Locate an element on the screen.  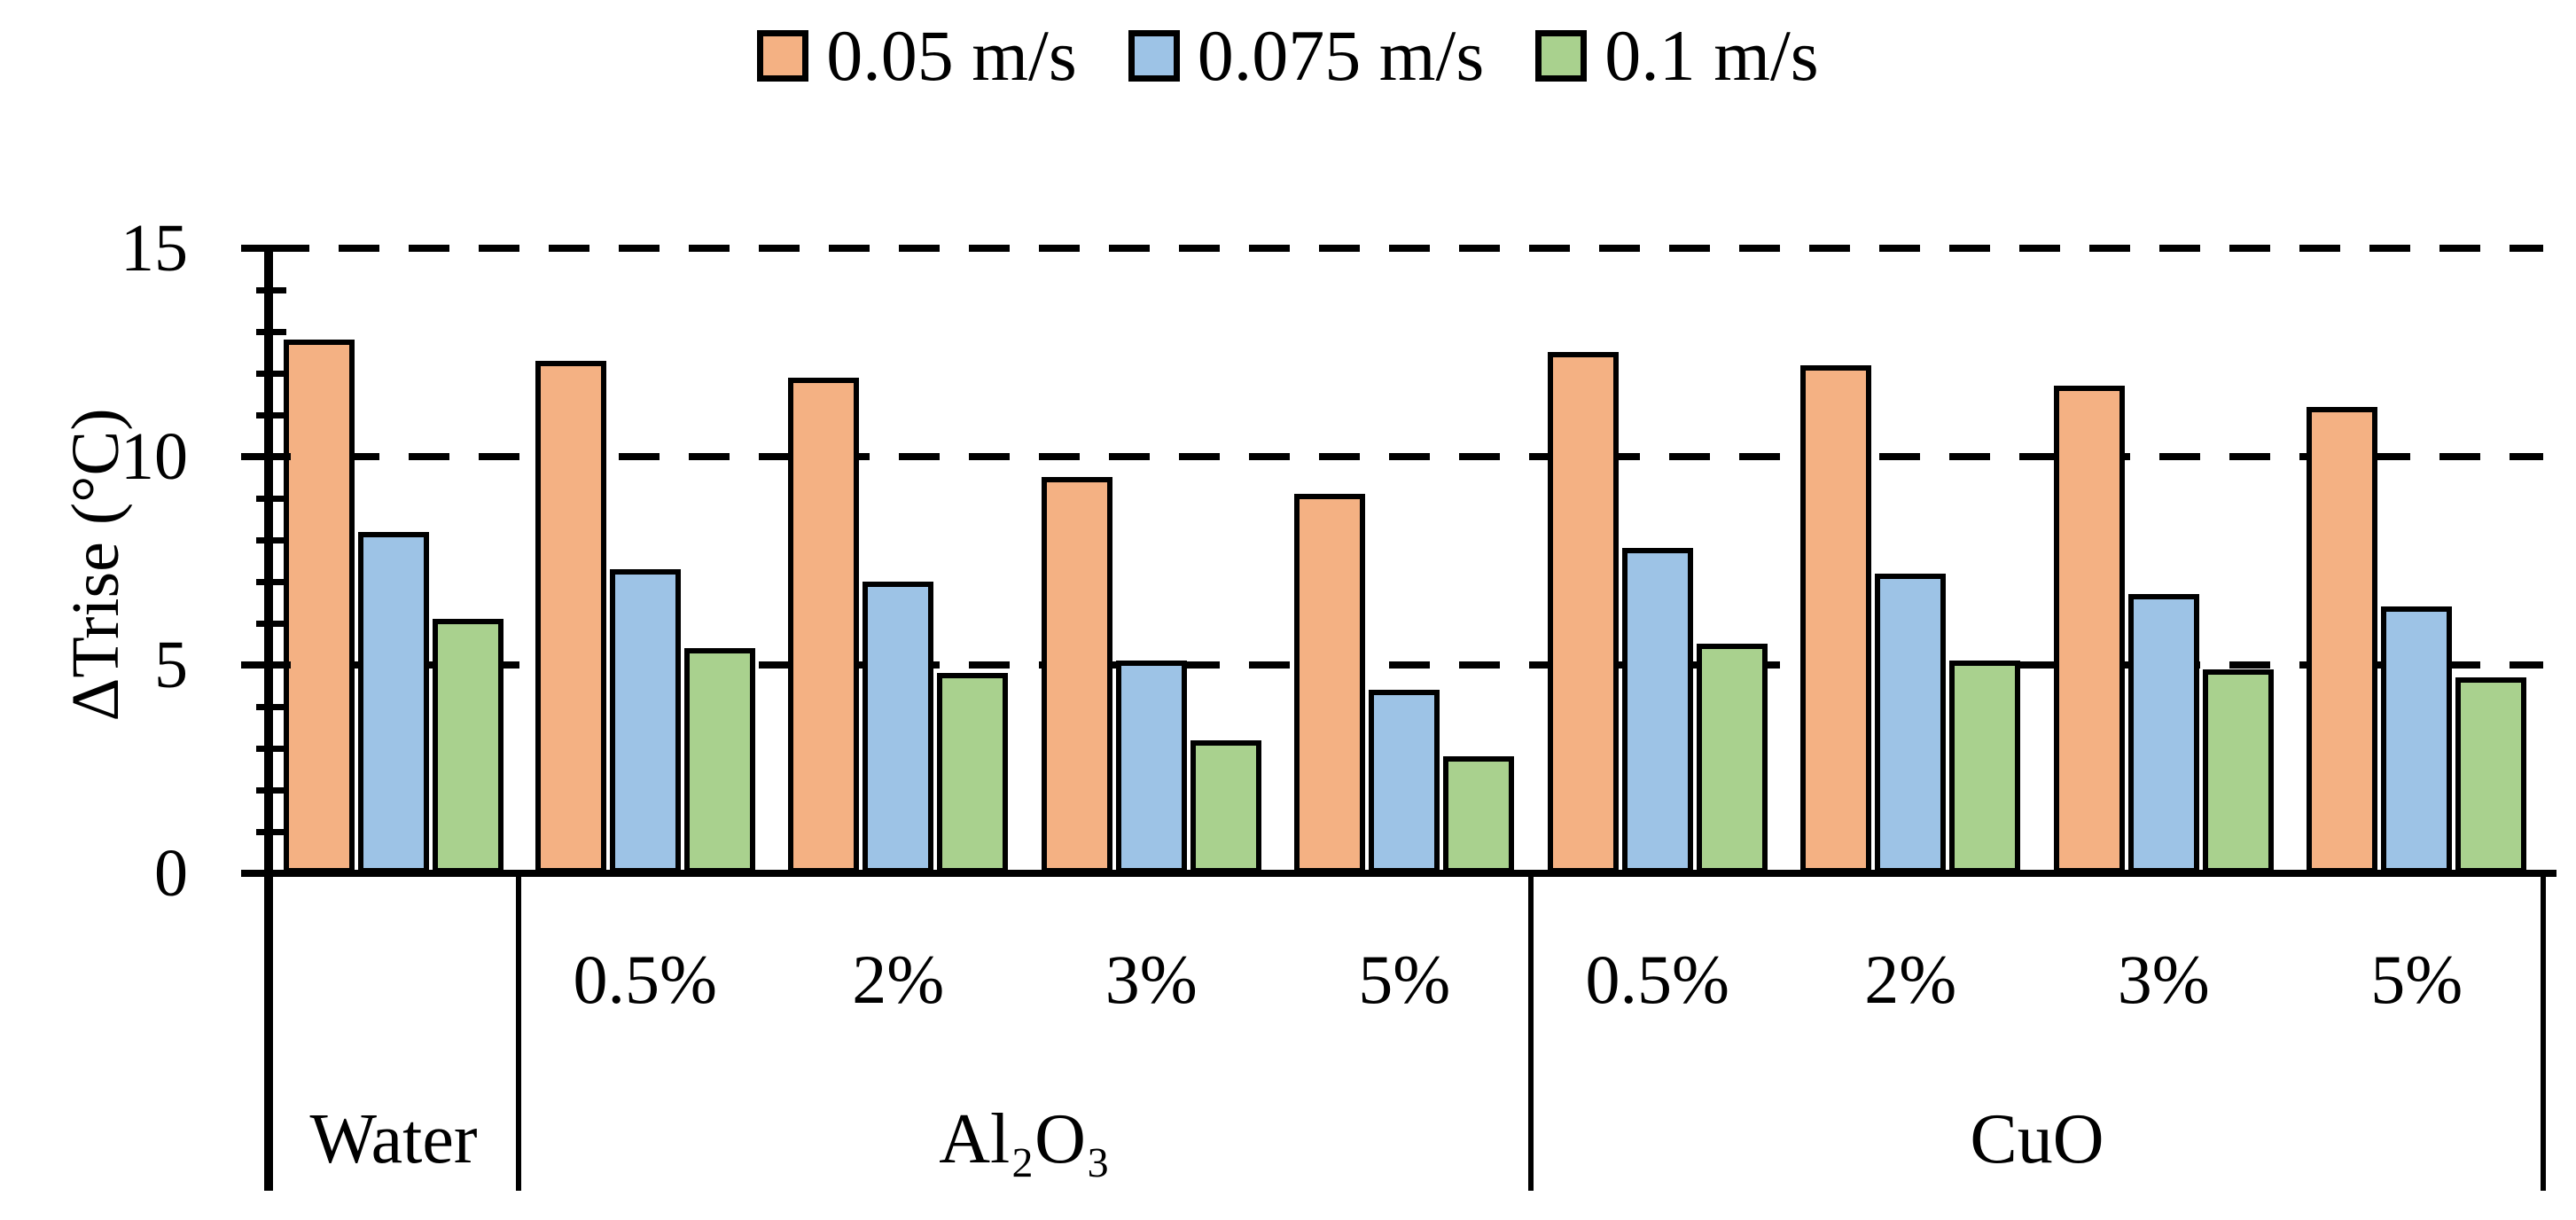
bar-0.05m/s-cat1 is located at coordinates (570, 617).